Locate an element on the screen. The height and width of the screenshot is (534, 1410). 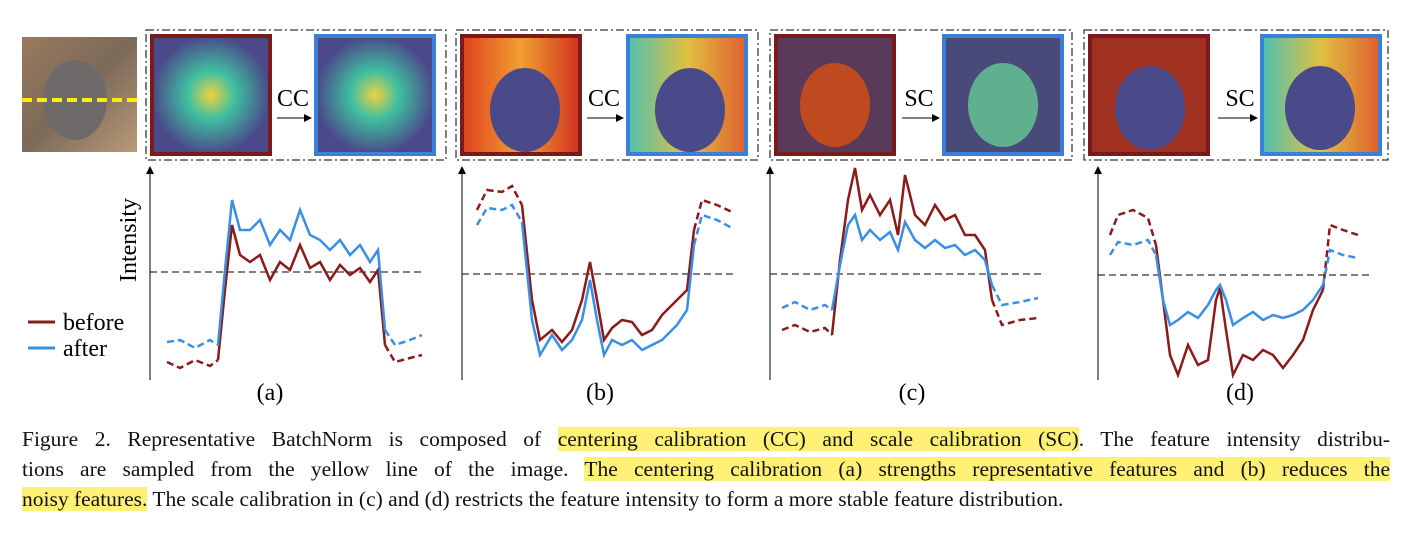
legend-label: after is located at coordinates (85, 349).